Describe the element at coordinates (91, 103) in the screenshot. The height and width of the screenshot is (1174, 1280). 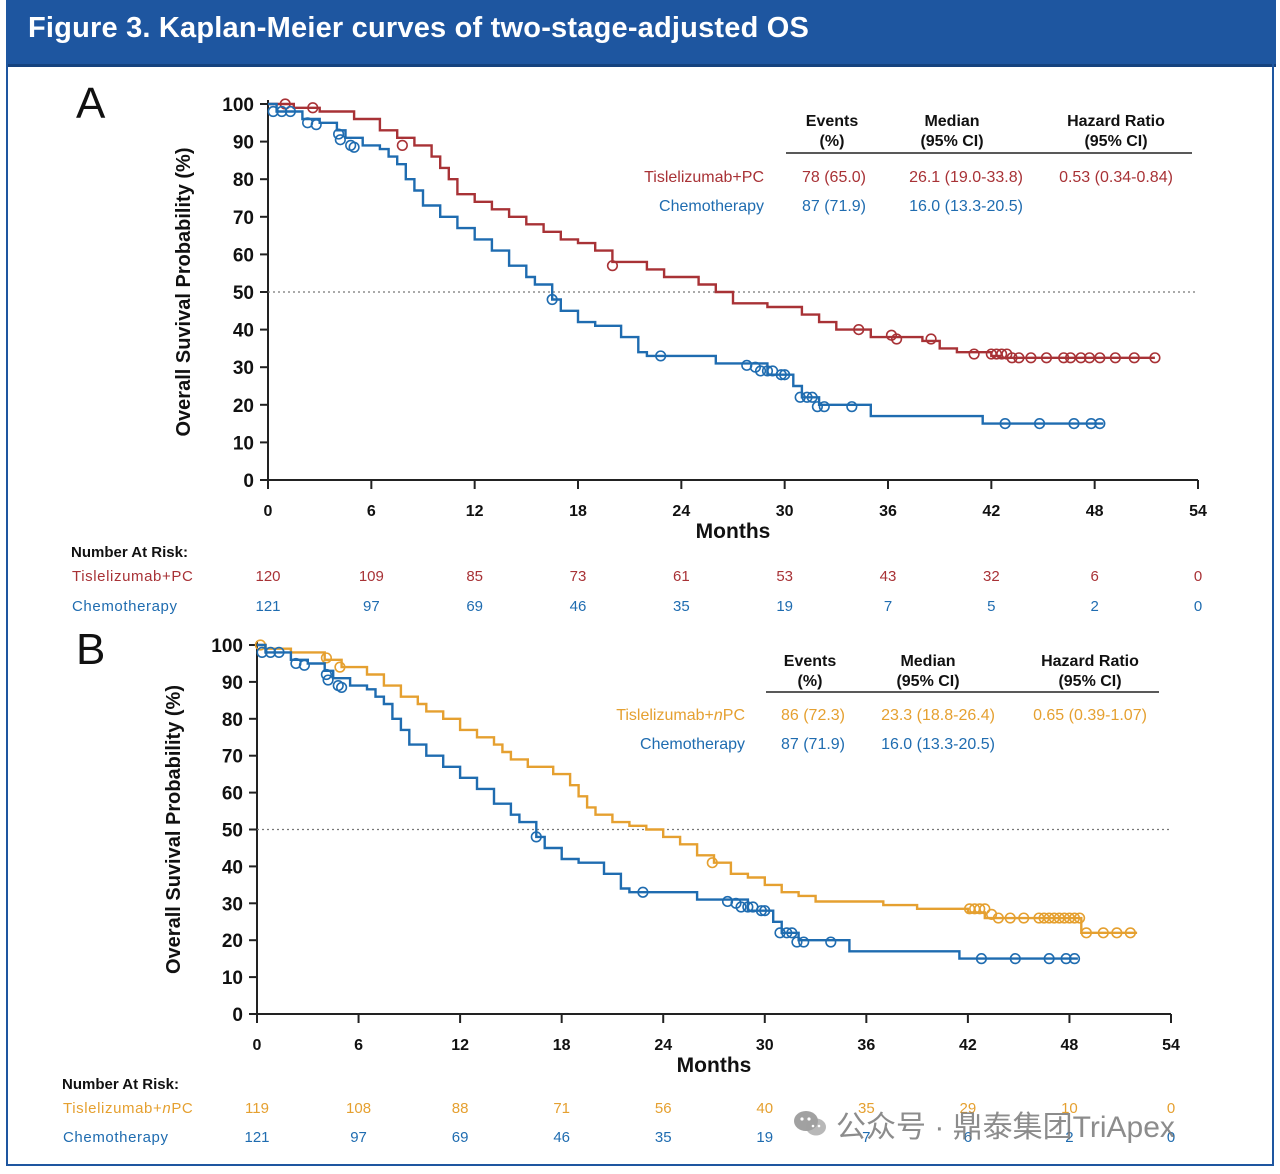
I see `panel-a-letter: A` at that location.